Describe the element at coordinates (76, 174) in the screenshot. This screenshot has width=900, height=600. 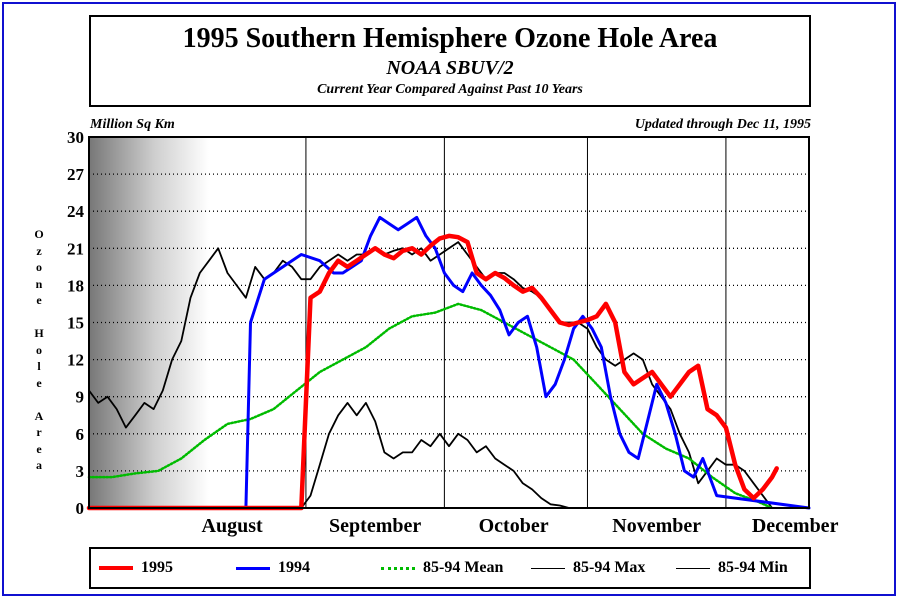
I see `y-tick-label: 27` at that location.